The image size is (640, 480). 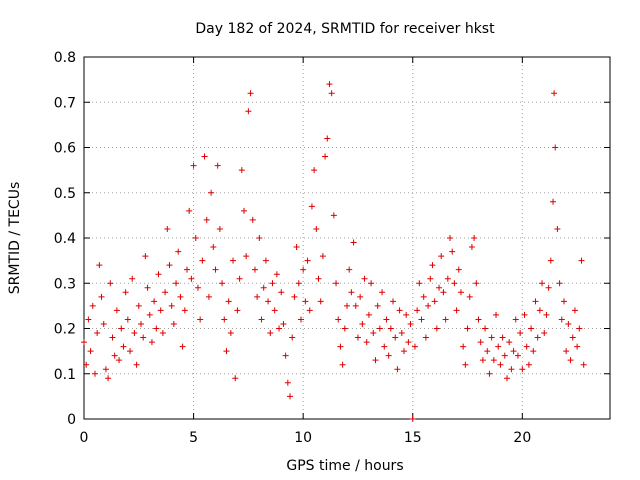 What do you see at coordinates (71, 420) in the screenshot?
I see `y-tick-label: 0` at bounding box center [71, 420].